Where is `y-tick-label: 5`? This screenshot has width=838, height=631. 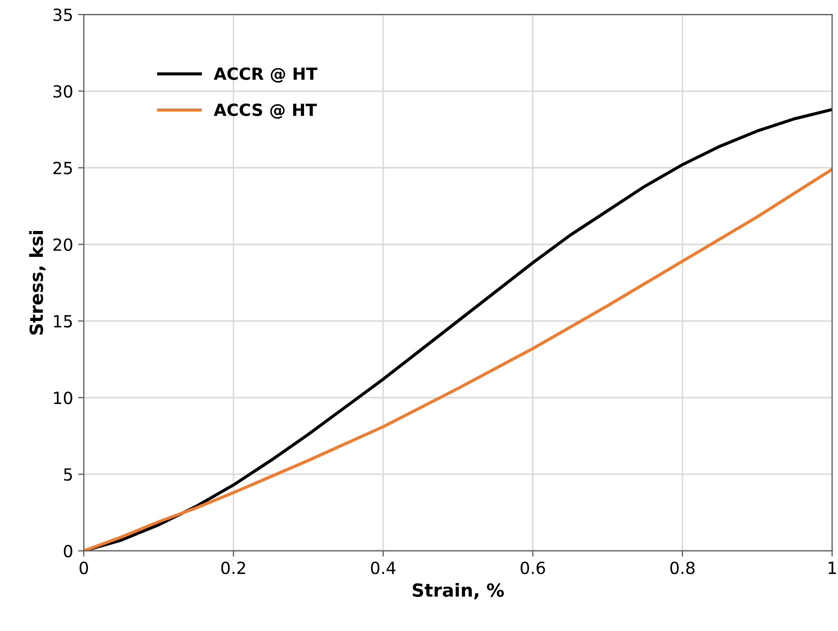
y-tick-label: 5 is located at coordinates (68, 474).